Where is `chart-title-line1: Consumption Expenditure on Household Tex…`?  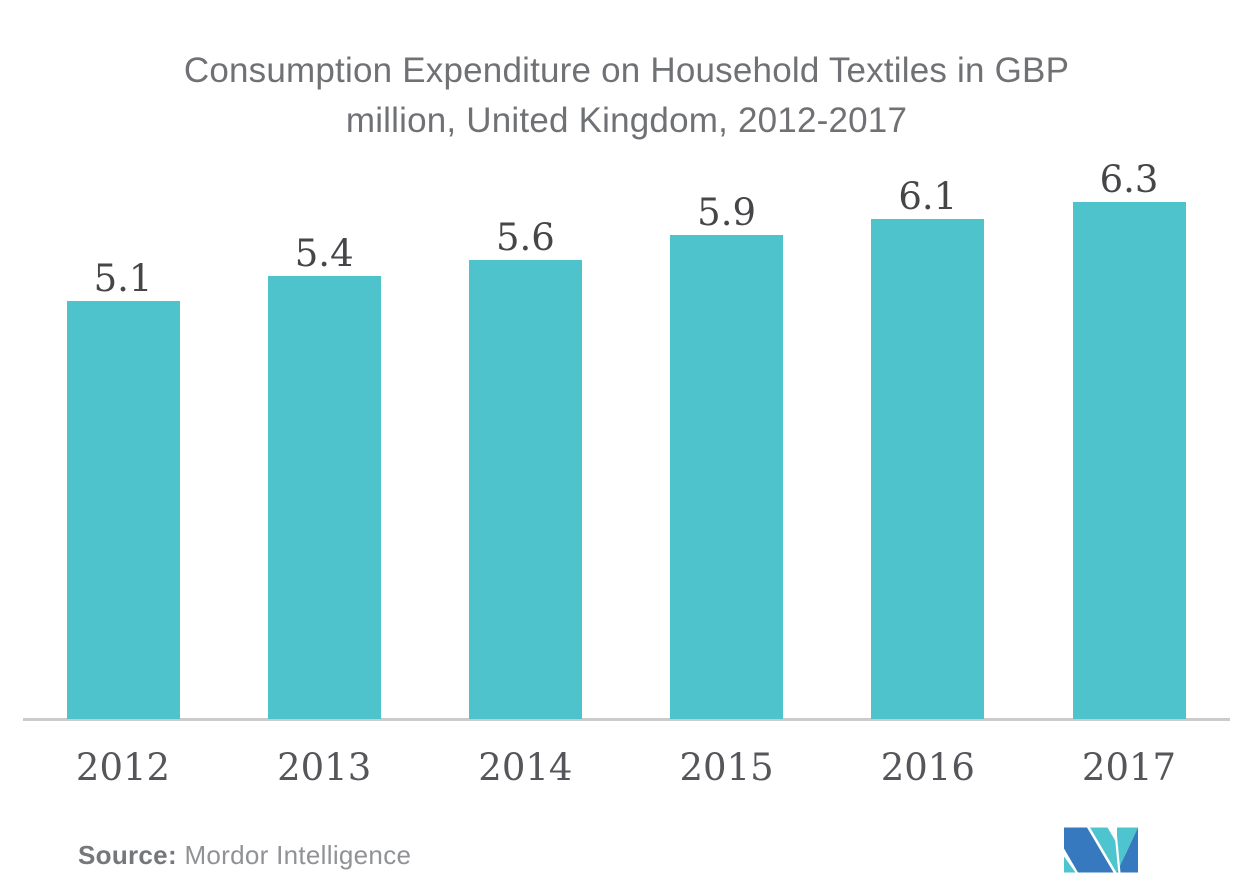
chart-title-line1: Consumption Expenditure on Household Tex… is located at coordinates (626, 70).